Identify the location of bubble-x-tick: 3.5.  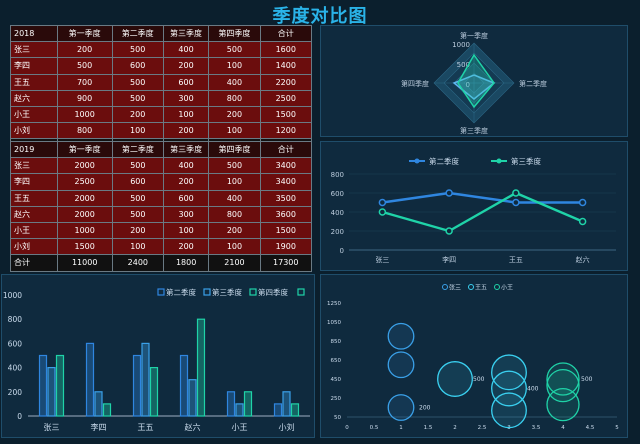
(536, 428).